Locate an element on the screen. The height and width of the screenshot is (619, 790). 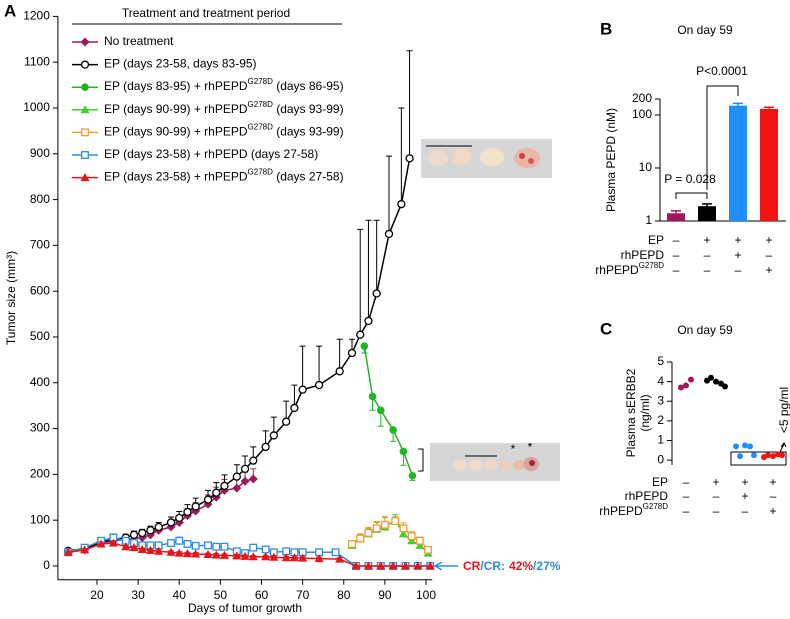
x-tick-label: 20 is located at coordinates (97, 595).